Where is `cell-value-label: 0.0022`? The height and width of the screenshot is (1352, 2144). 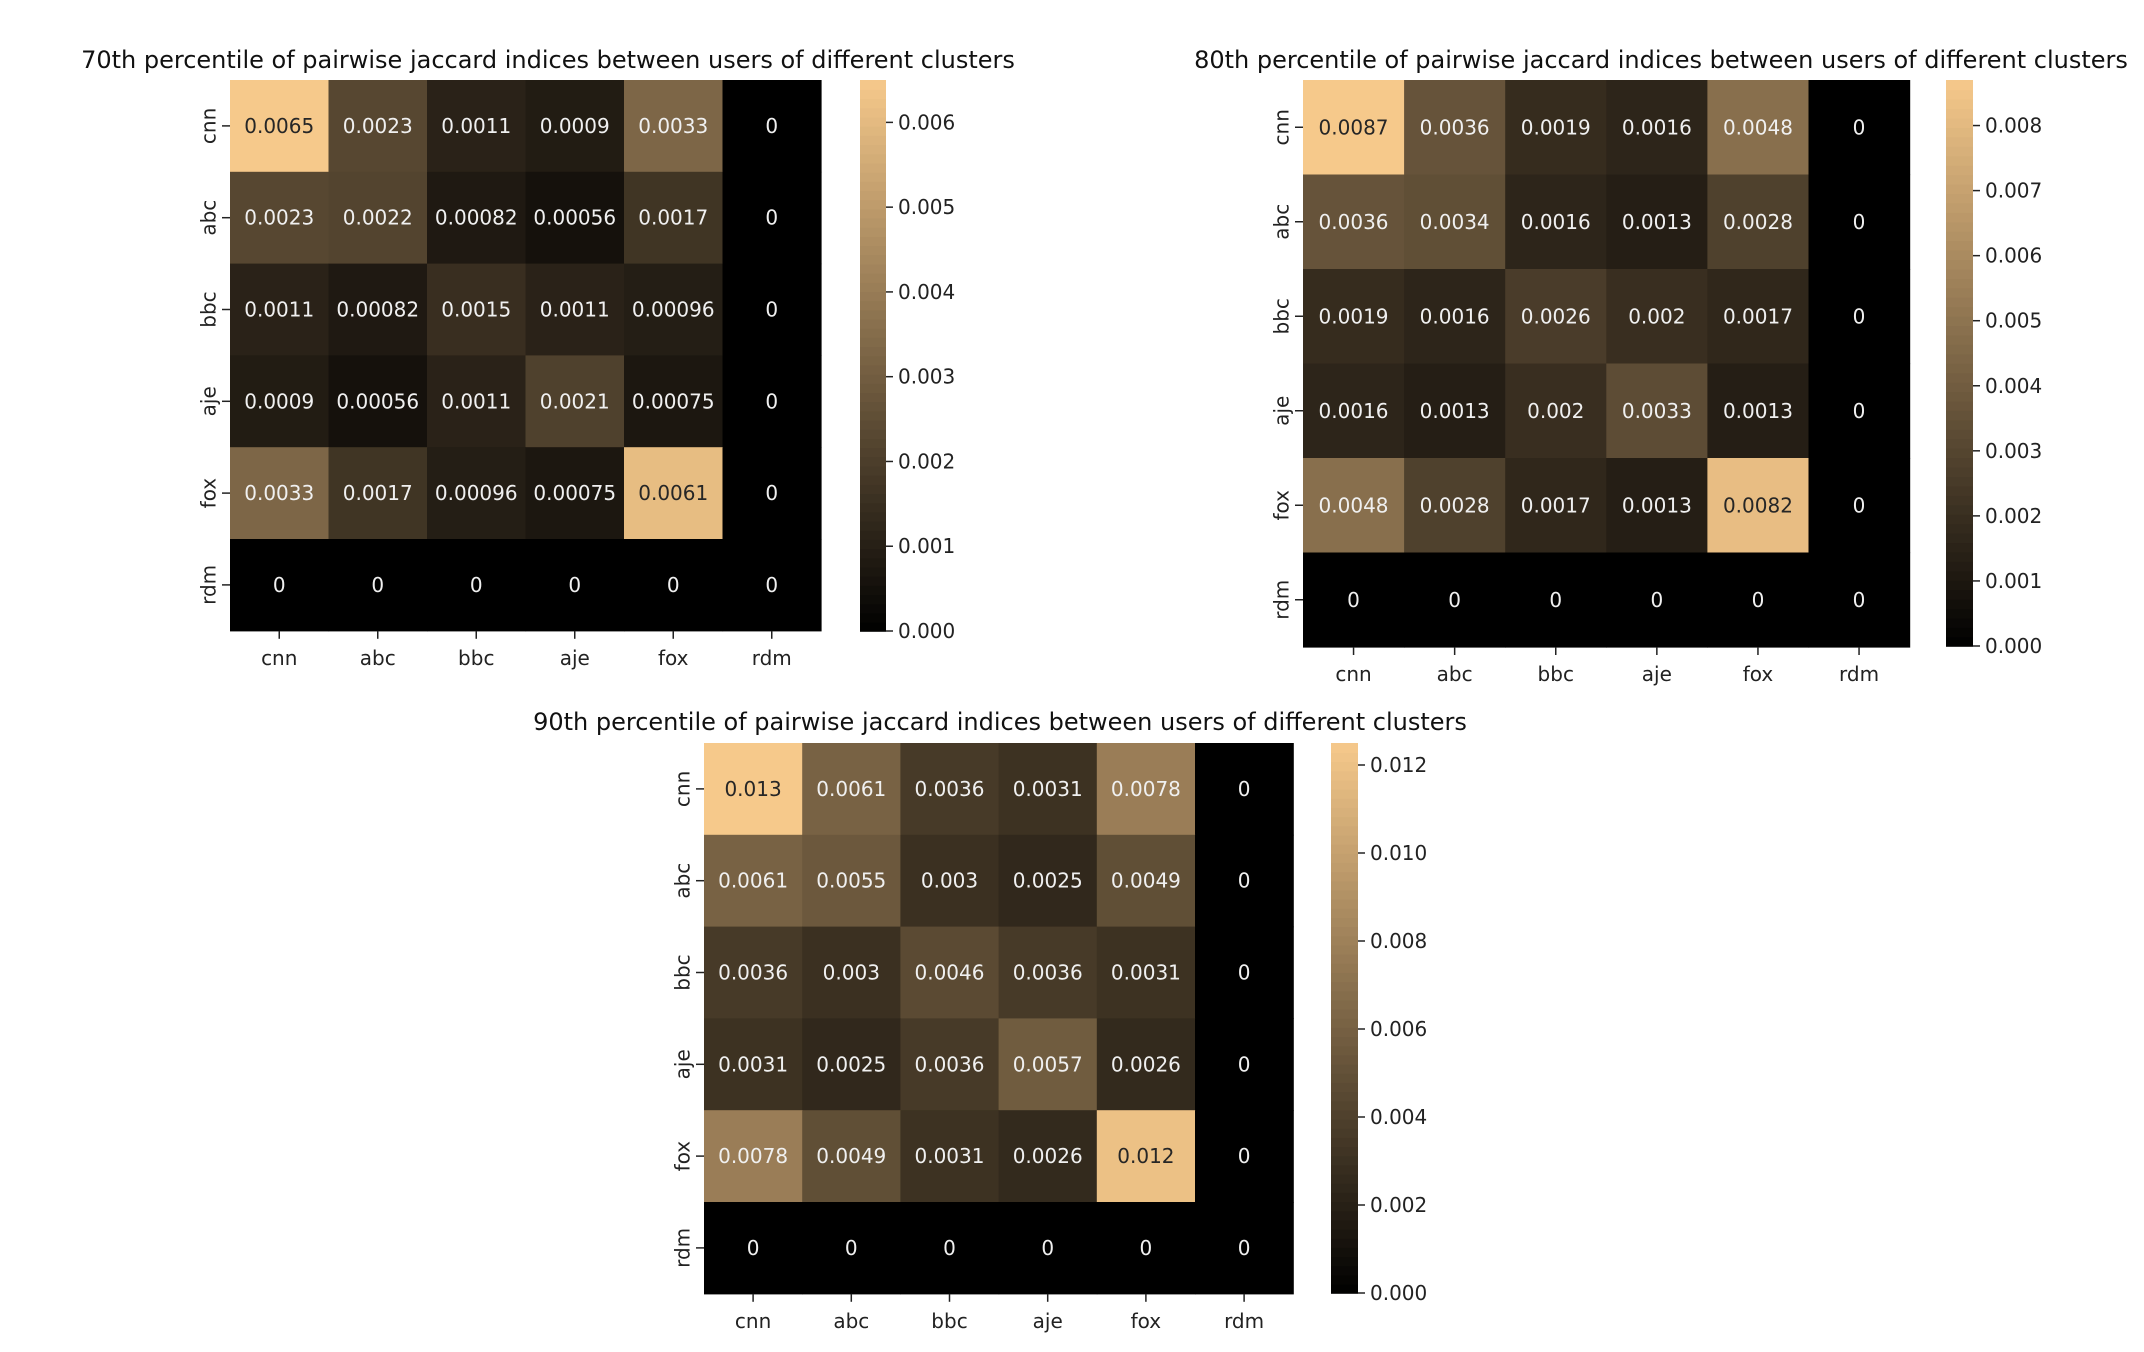 cell-value-label: 0.0022 is located at coordinates (378, 218).